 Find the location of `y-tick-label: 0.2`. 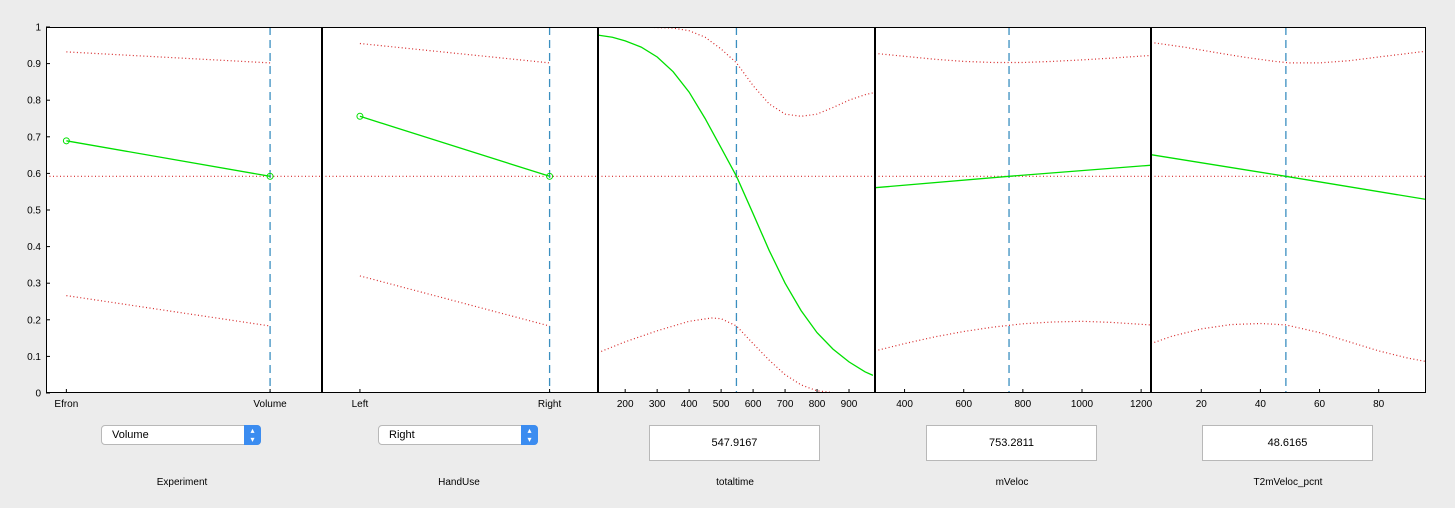

y-tick-label: 0.2 is located at coordinates (34, 320).